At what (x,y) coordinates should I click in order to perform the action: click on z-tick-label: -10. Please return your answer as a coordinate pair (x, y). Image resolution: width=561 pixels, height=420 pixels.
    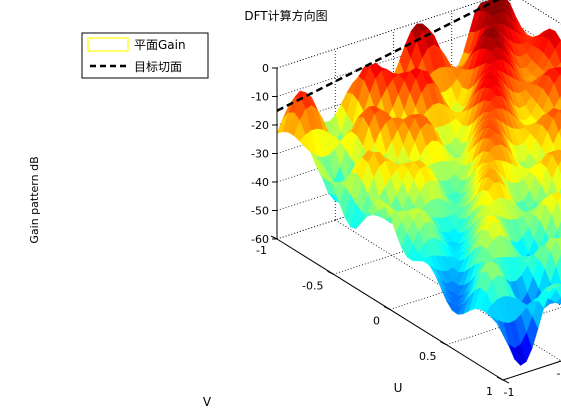
    Looking at the image, I should click on (260, 97).